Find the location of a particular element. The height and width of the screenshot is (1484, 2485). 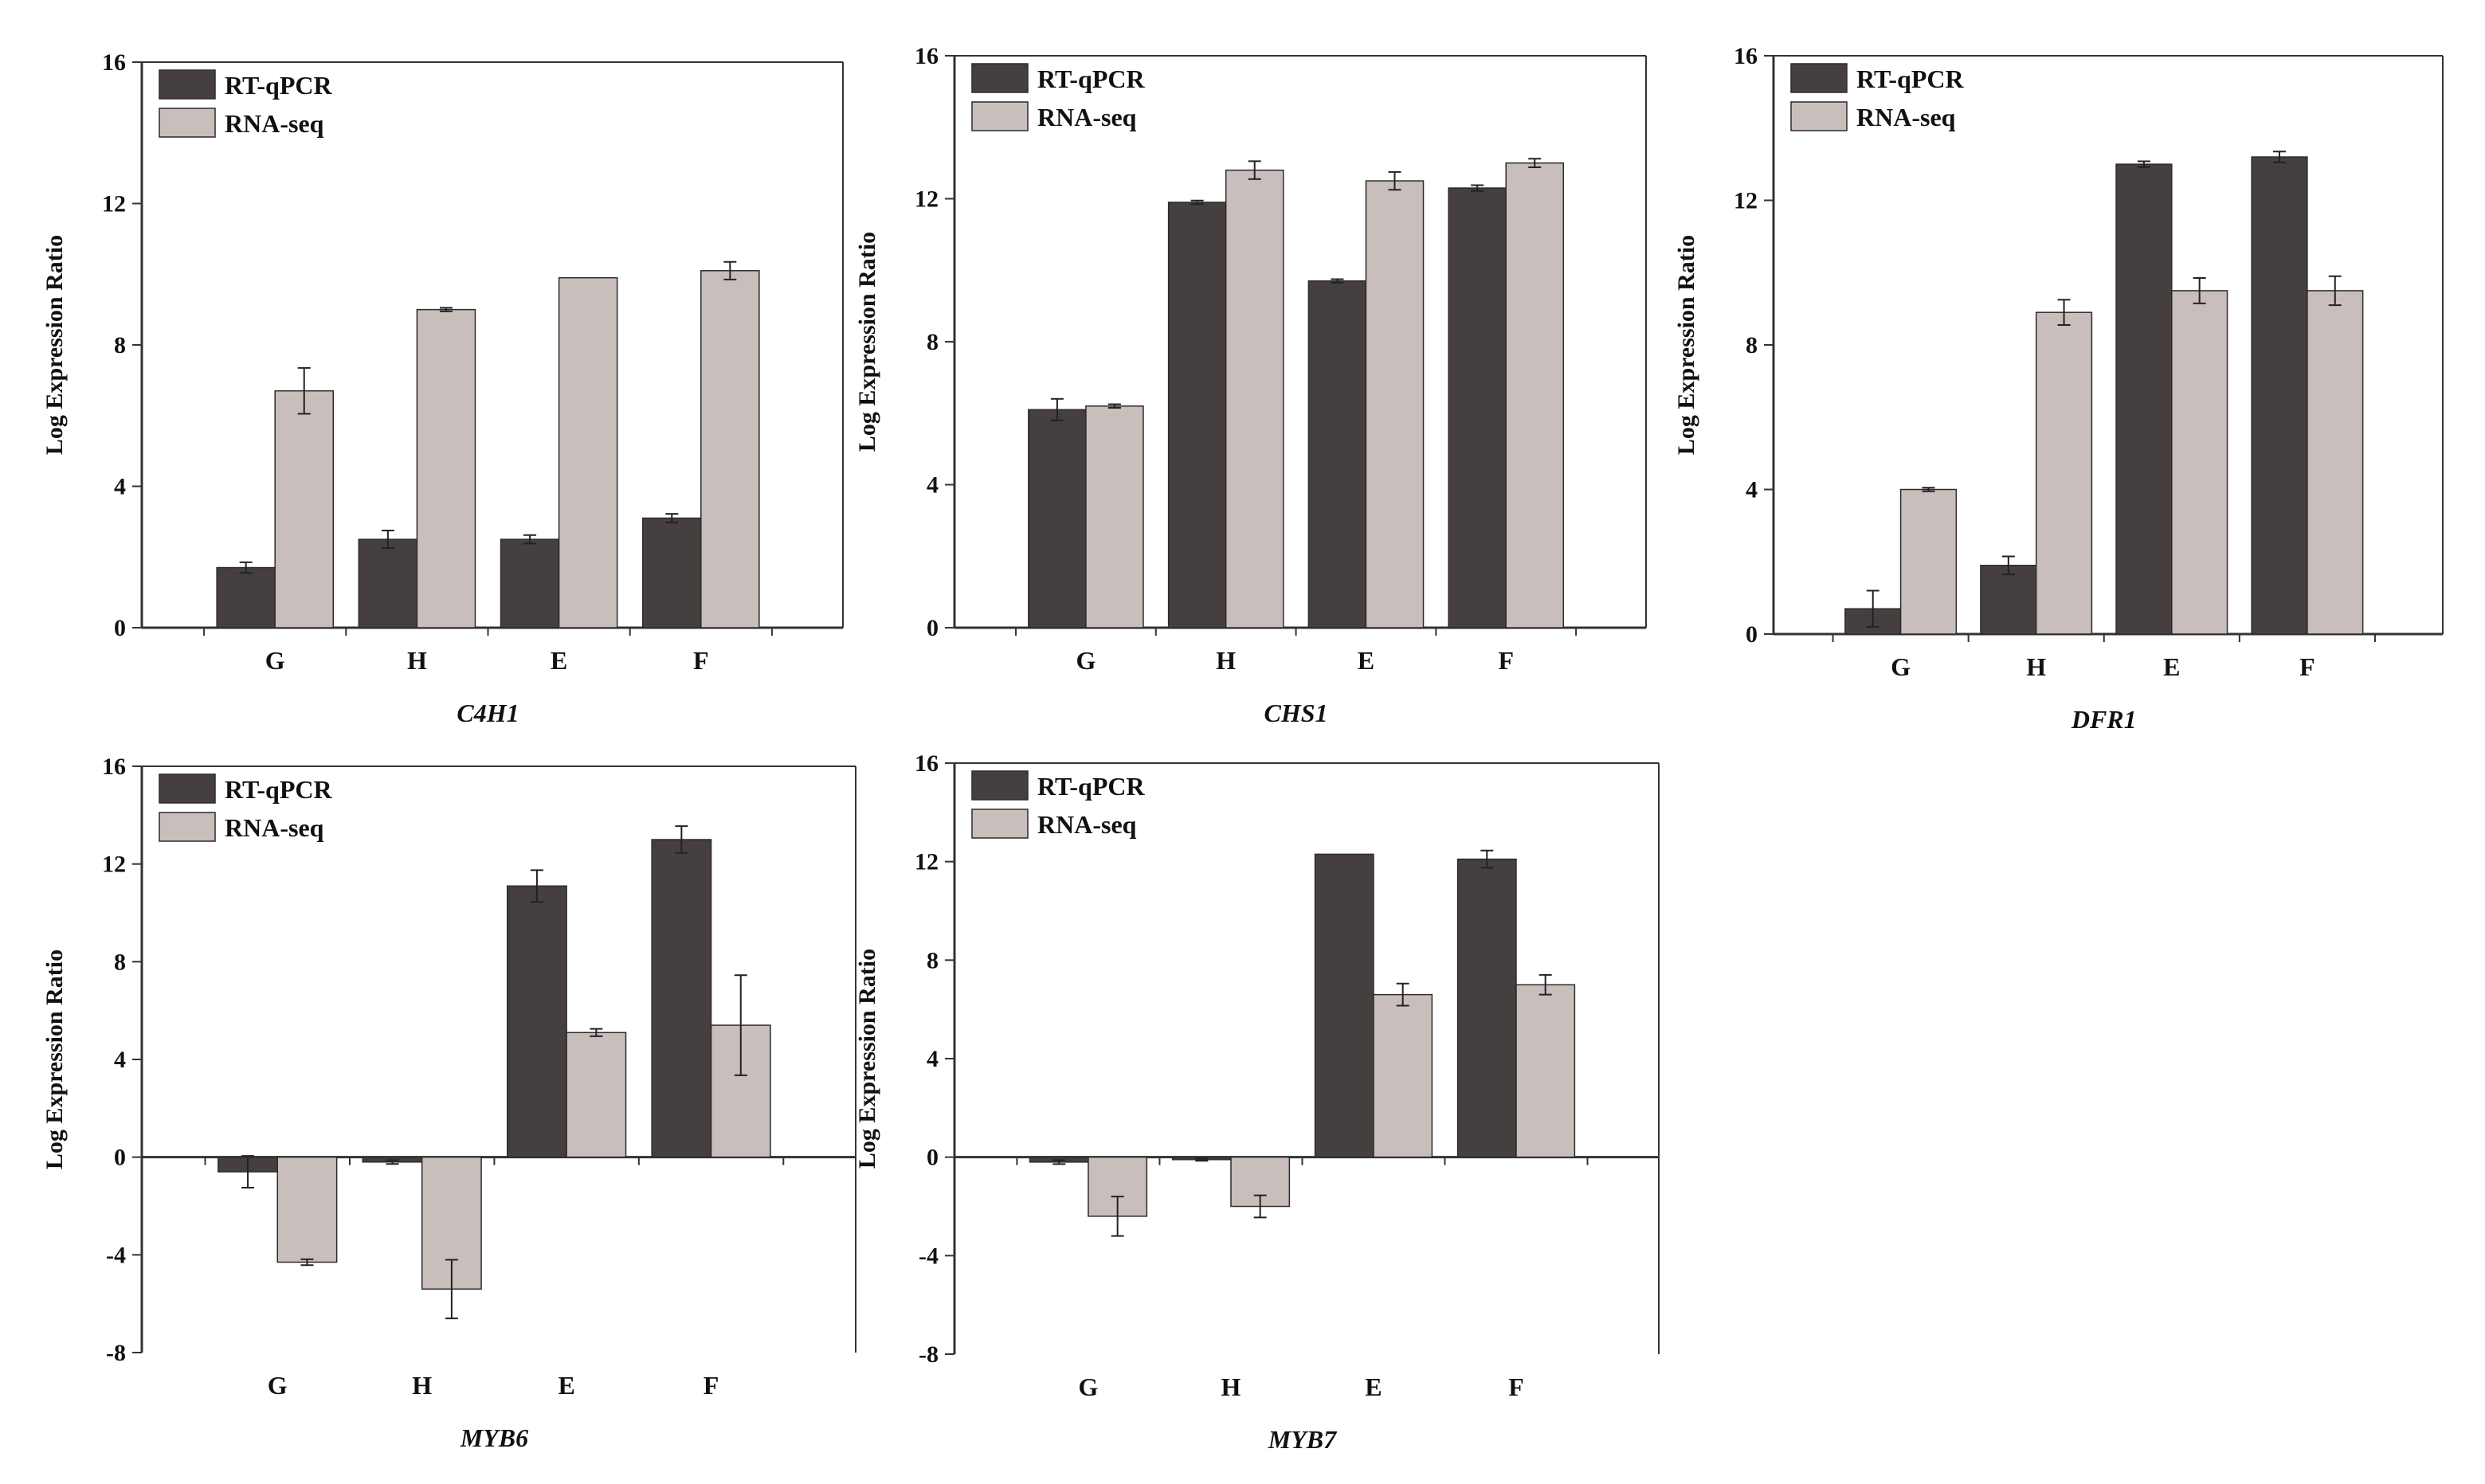

chart-title: MYB6 is located at coordinates (494, 1437).